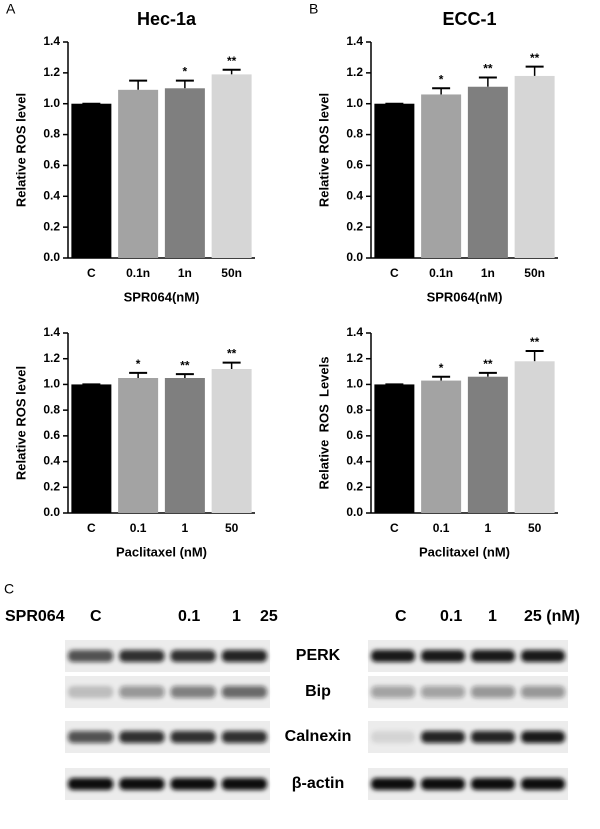  I want to click on x-tick-label: 1n, so click(488, 273).